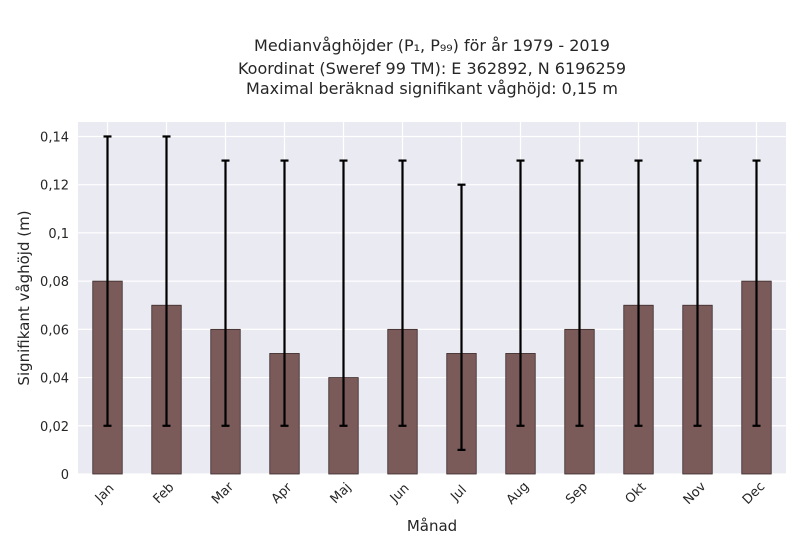 This screenshot has width=800, height=550. I want to click on x-tick-label: Apr, so click(282, 493).